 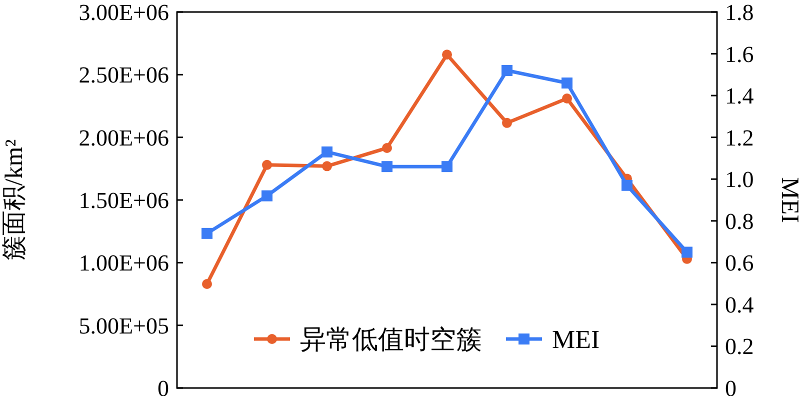 What do you see at coordinates (730, 386) in the screenshot?
I see `y2-tick-label: 0` at bounding box center [730, 386].